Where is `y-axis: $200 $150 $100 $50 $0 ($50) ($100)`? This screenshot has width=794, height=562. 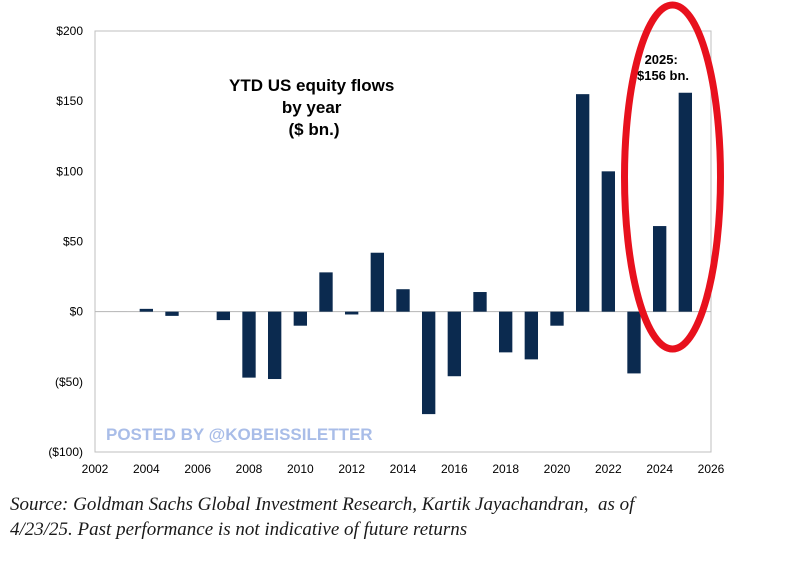
y-axis: $200 $150 $100 $50 $0 ($50) ($100) is located at coordinates (65, 241).